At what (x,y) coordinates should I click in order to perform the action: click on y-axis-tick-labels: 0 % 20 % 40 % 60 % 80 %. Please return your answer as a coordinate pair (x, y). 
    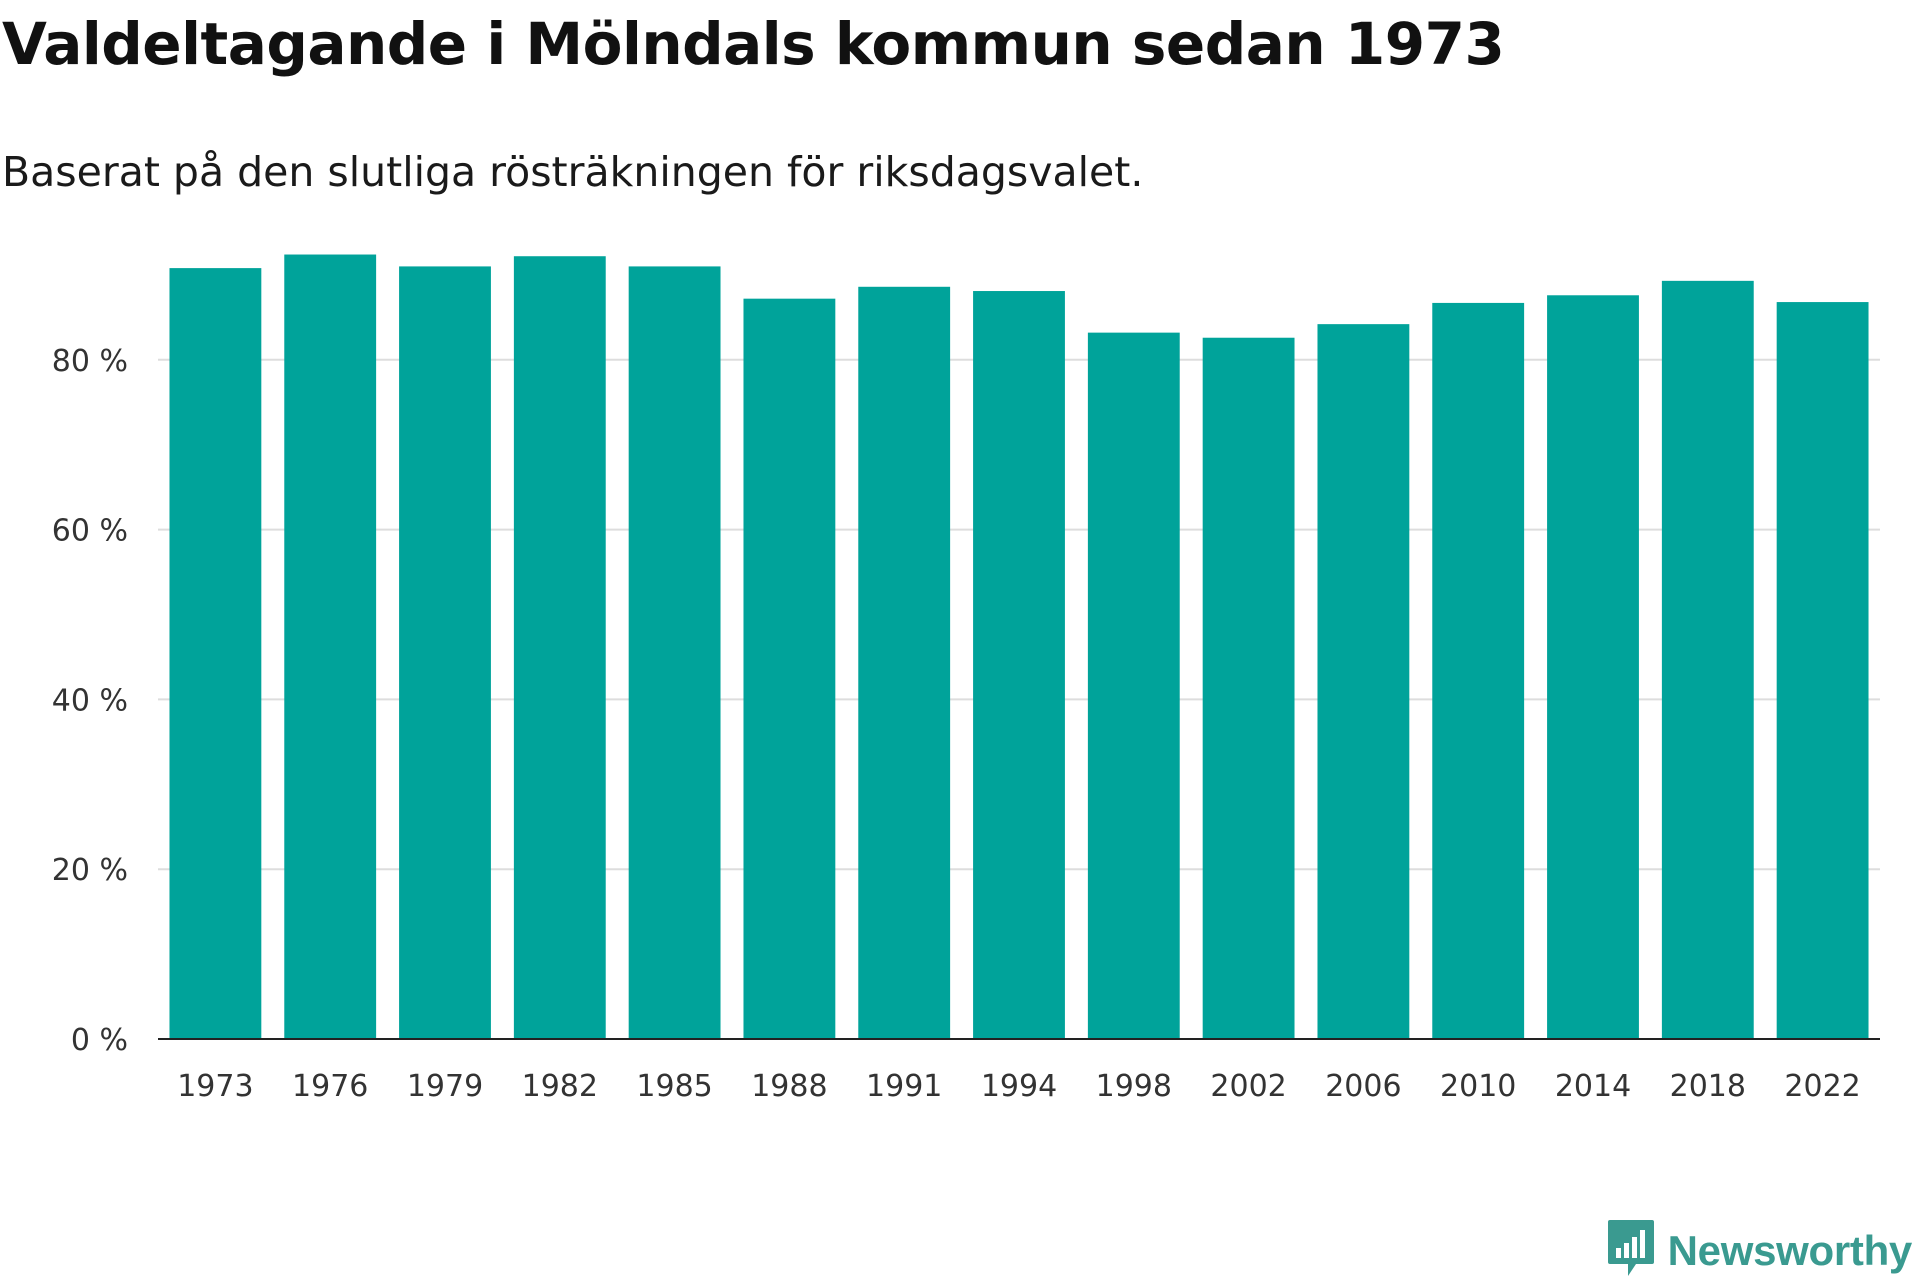
    Looking at the image, I should click on (90, 701).